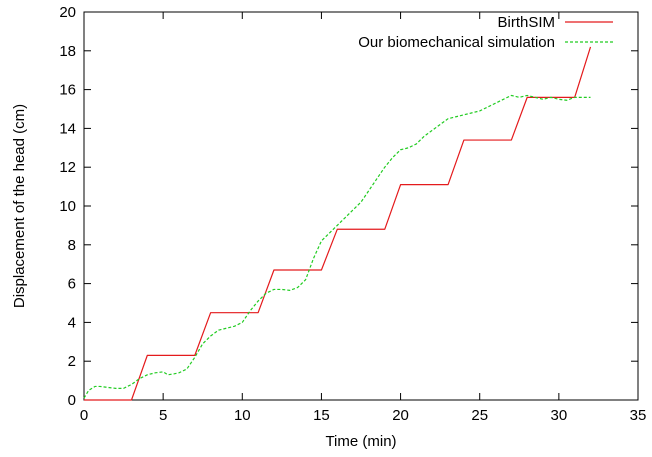  What do you see at coordinates (638, 415) in the screenshot?
I see `x-tick-label-7: 35` at bounding box center [638, 415].